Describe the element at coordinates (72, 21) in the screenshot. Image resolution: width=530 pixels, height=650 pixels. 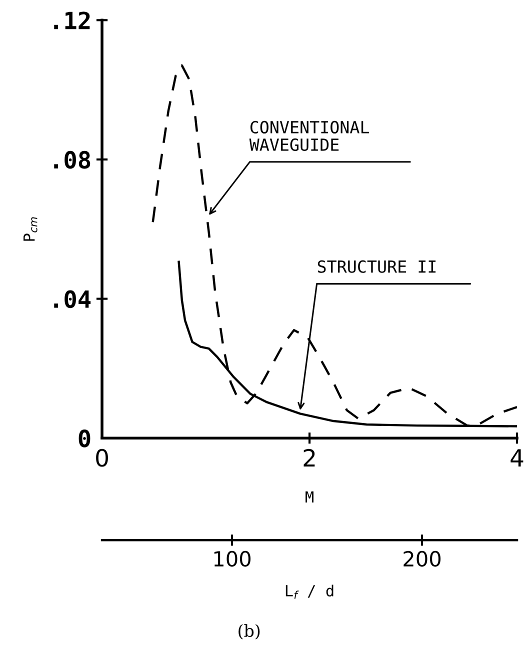
I see `y-tick-label: .12` at that location.